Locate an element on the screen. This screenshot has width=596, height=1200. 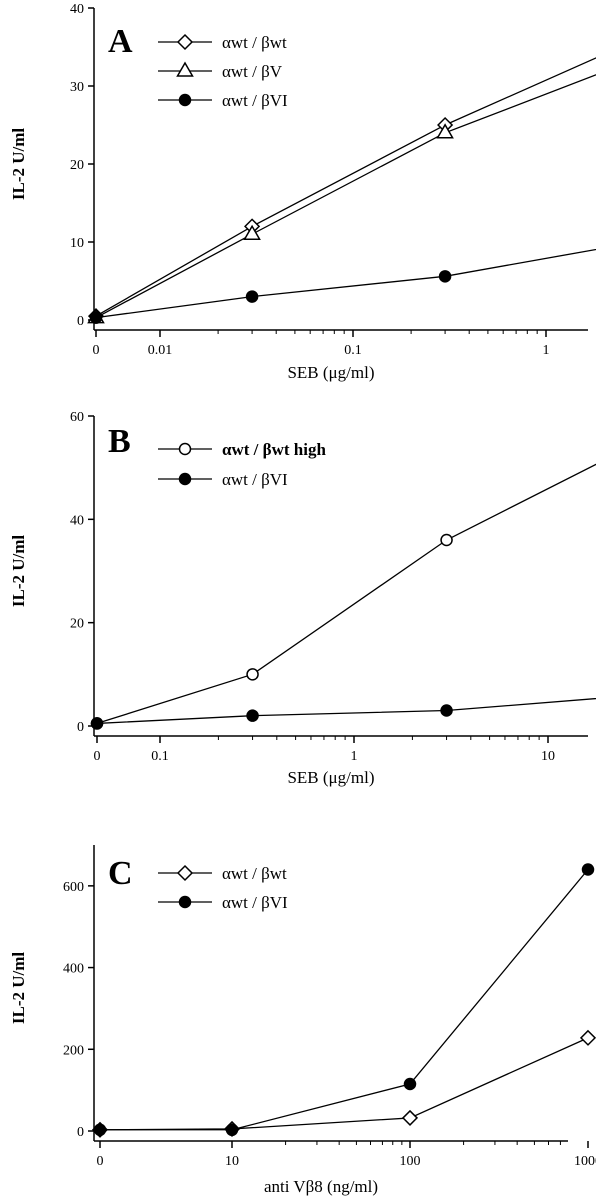
y-tick-label: 10 is located at coordinates (77, 243).